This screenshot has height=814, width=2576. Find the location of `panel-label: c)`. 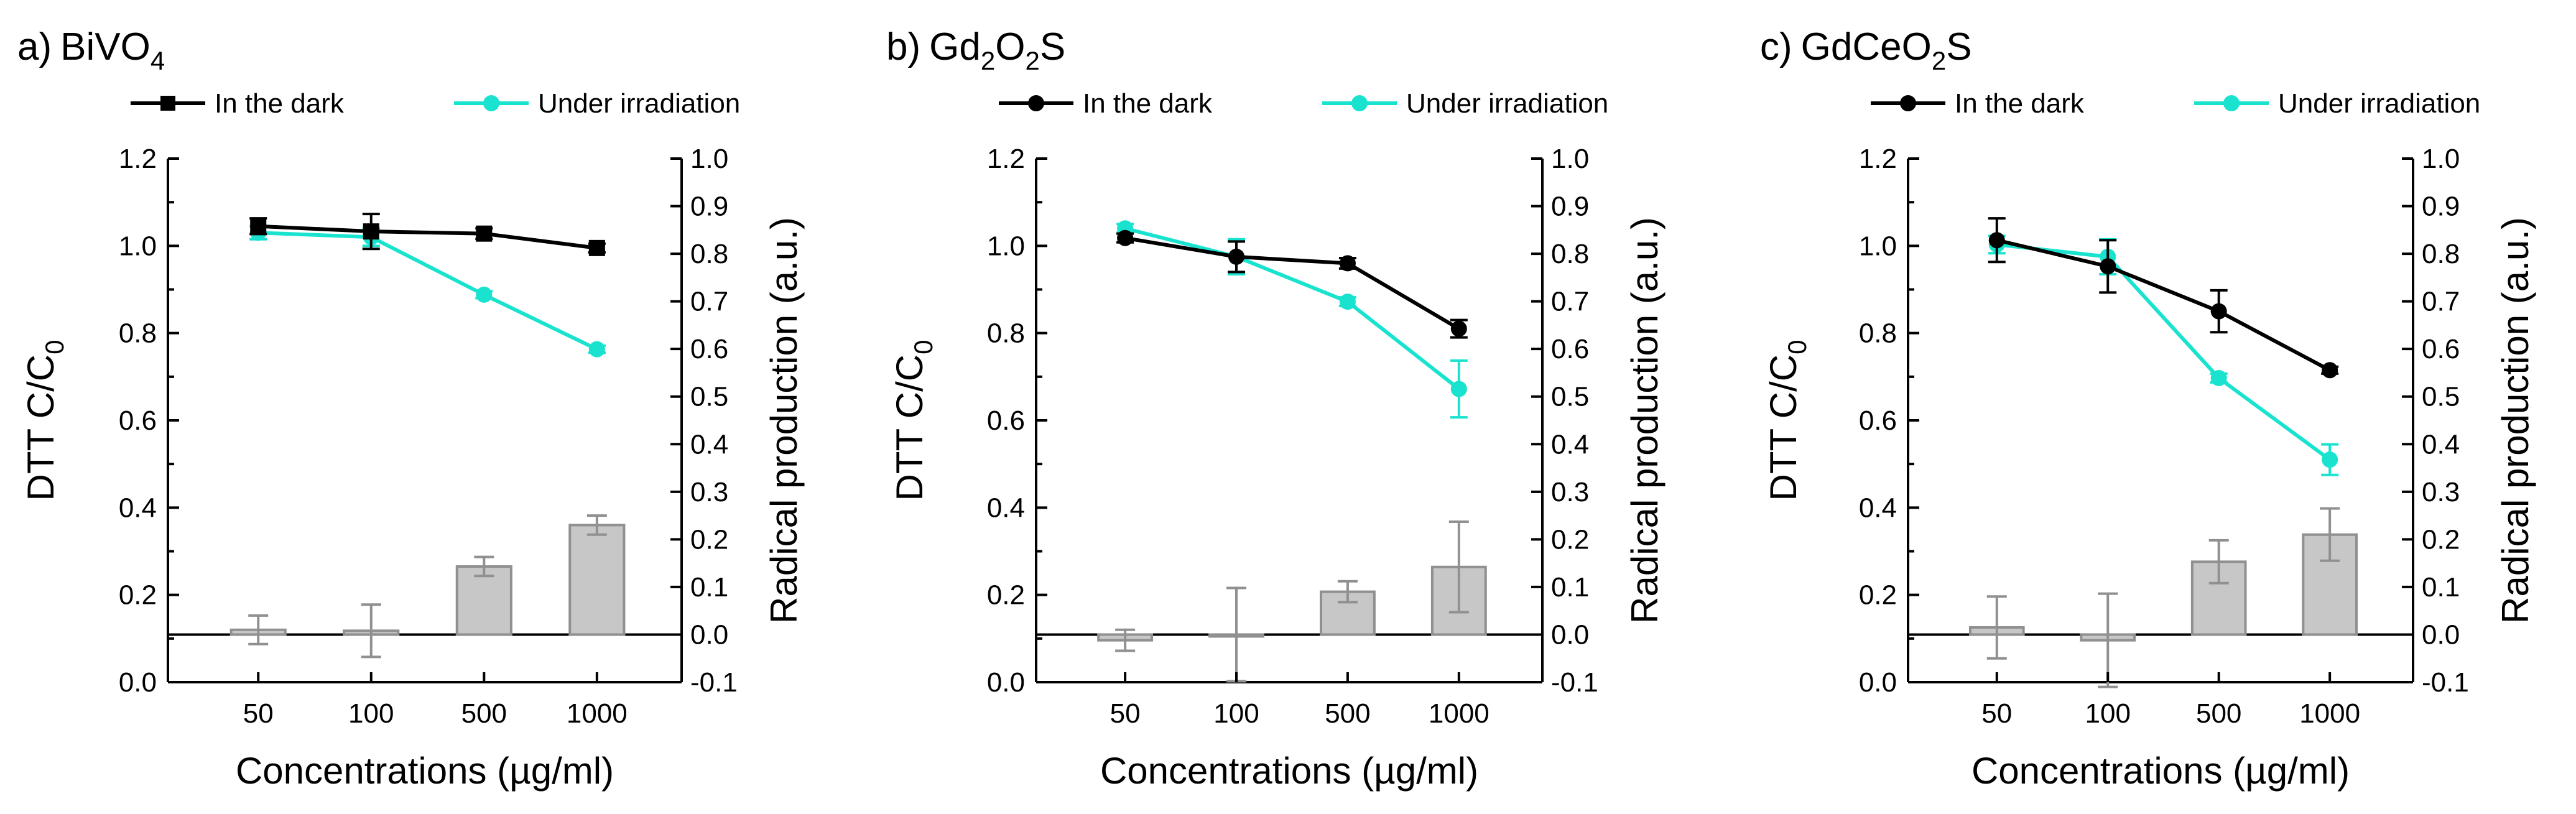

panel-label: c) is located at coordinates (1776, 47).